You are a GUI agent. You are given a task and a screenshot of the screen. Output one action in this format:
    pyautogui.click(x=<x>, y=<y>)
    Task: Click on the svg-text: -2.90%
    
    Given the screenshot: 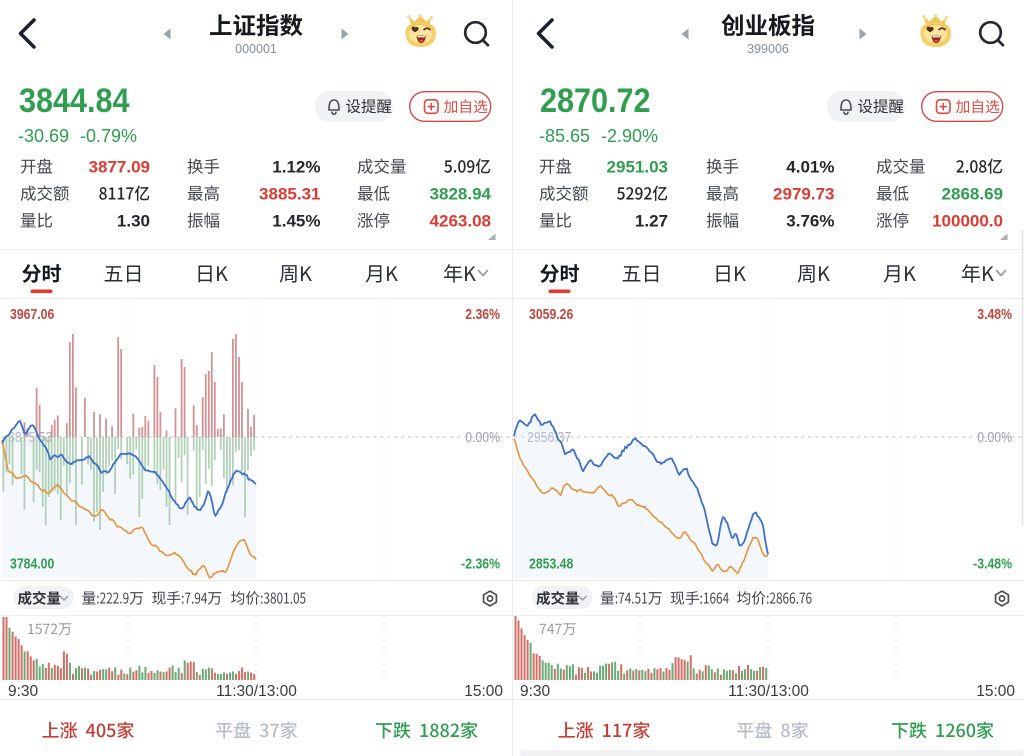 What is the action you would take?
    pyautogui.click(x=629, y=136)
    